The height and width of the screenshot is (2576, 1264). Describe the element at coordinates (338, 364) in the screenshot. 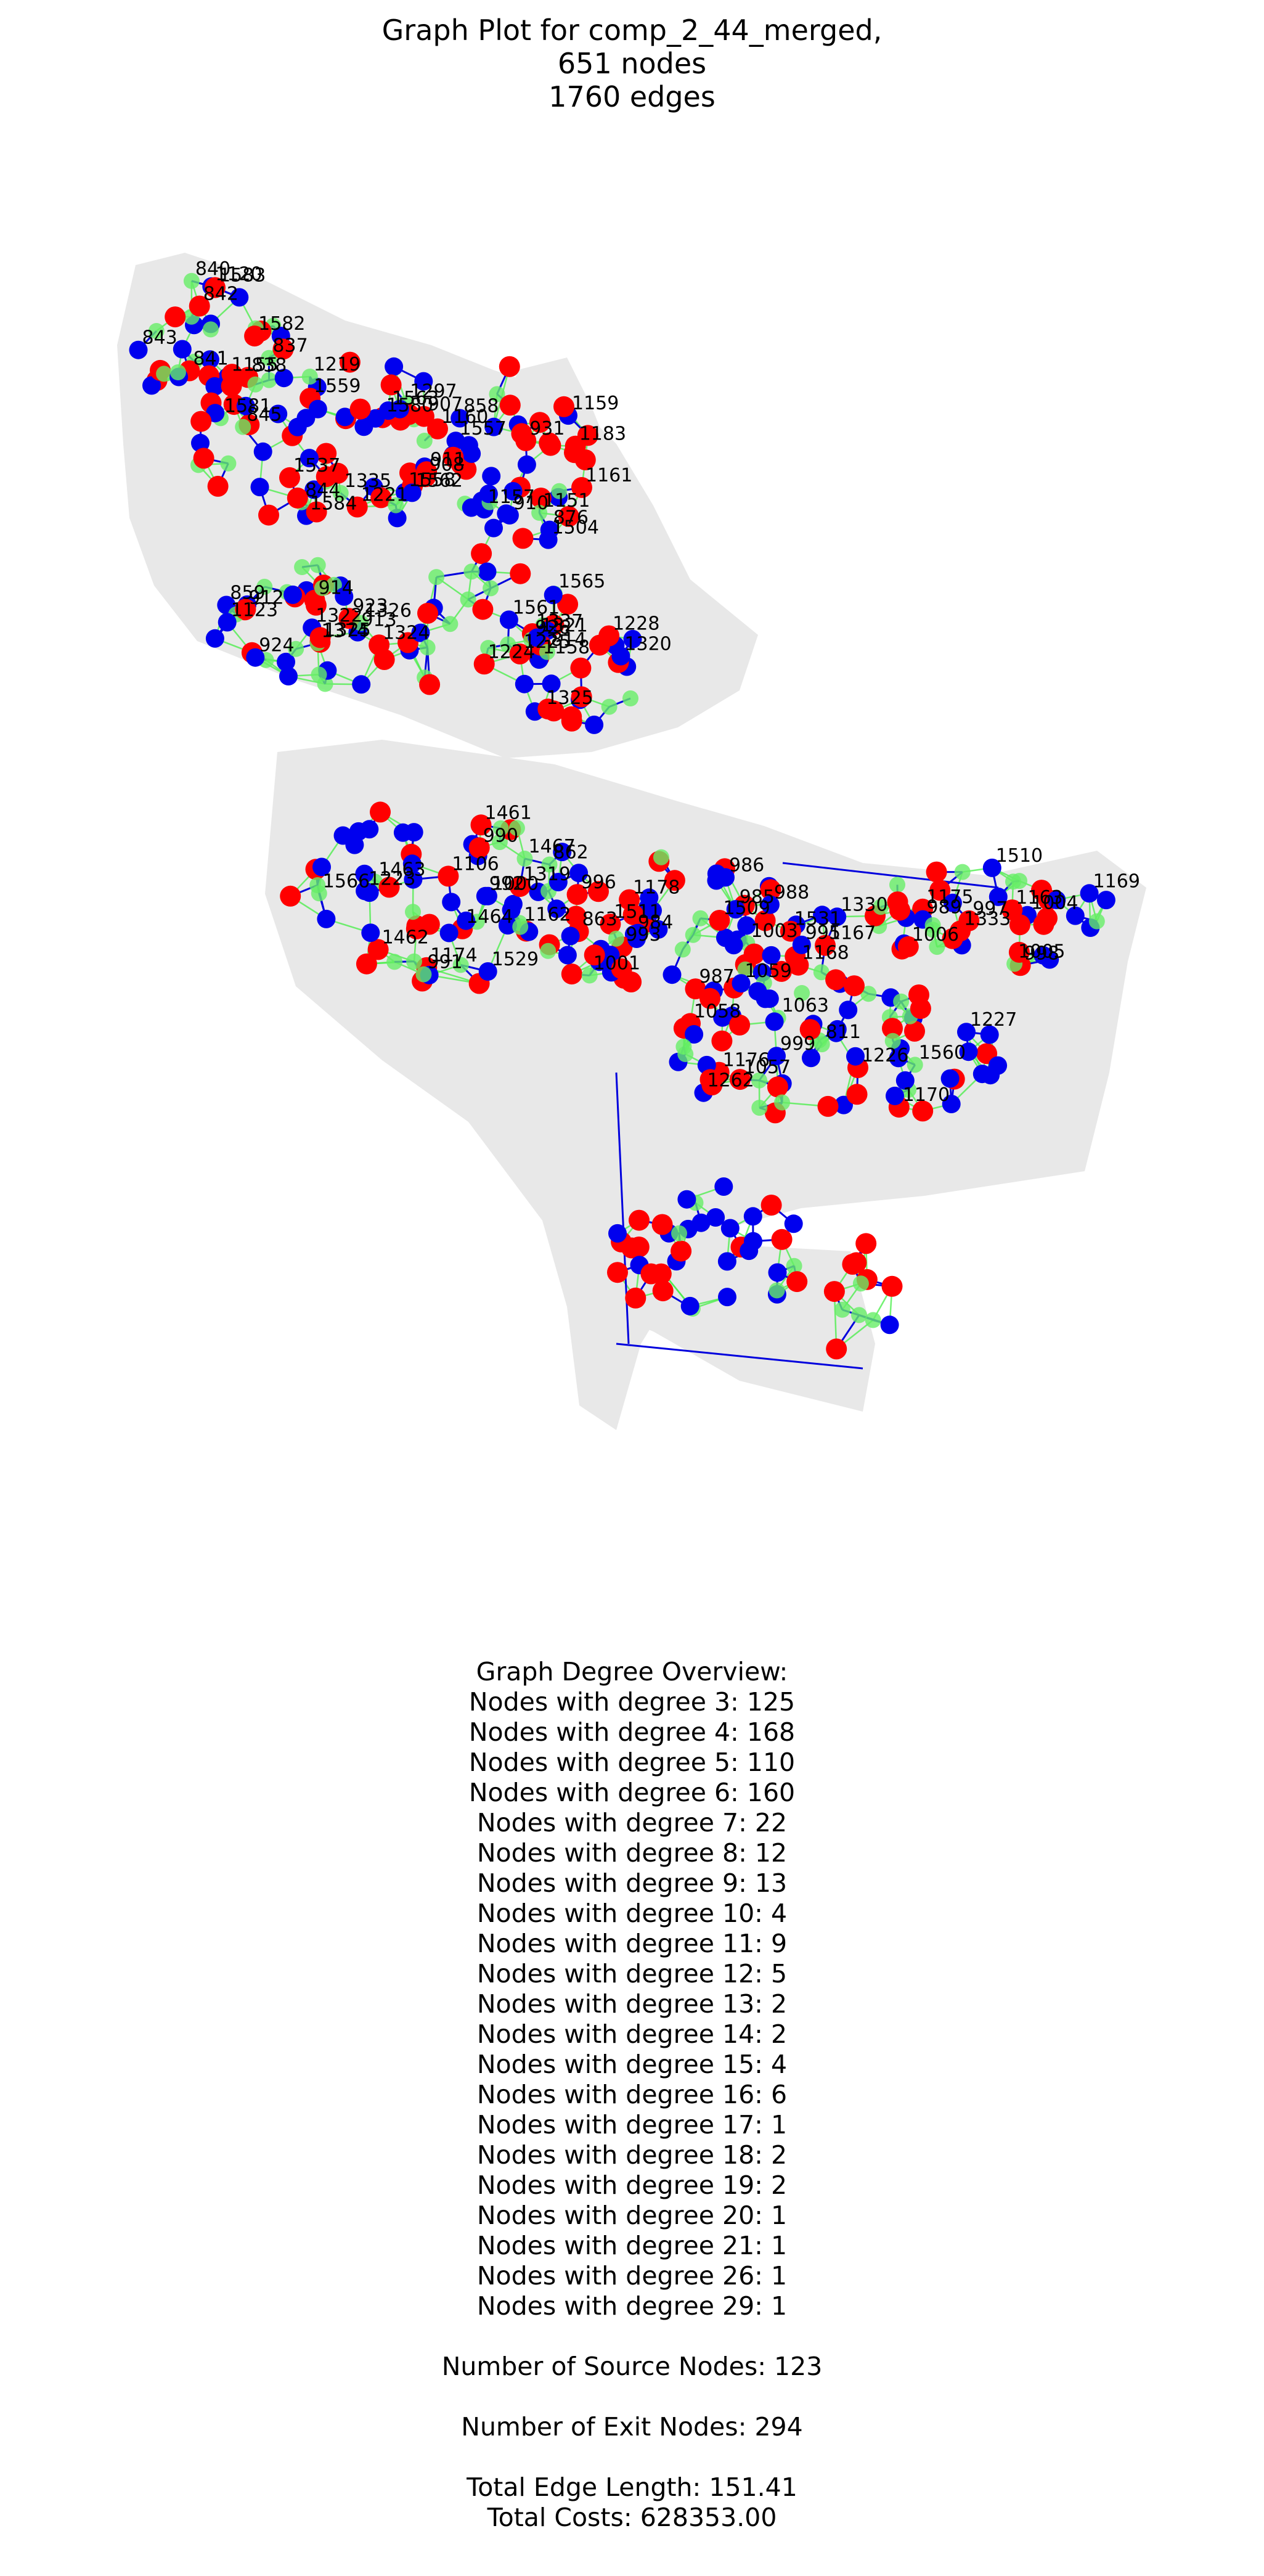

I see `node-label: 1219` at that location.